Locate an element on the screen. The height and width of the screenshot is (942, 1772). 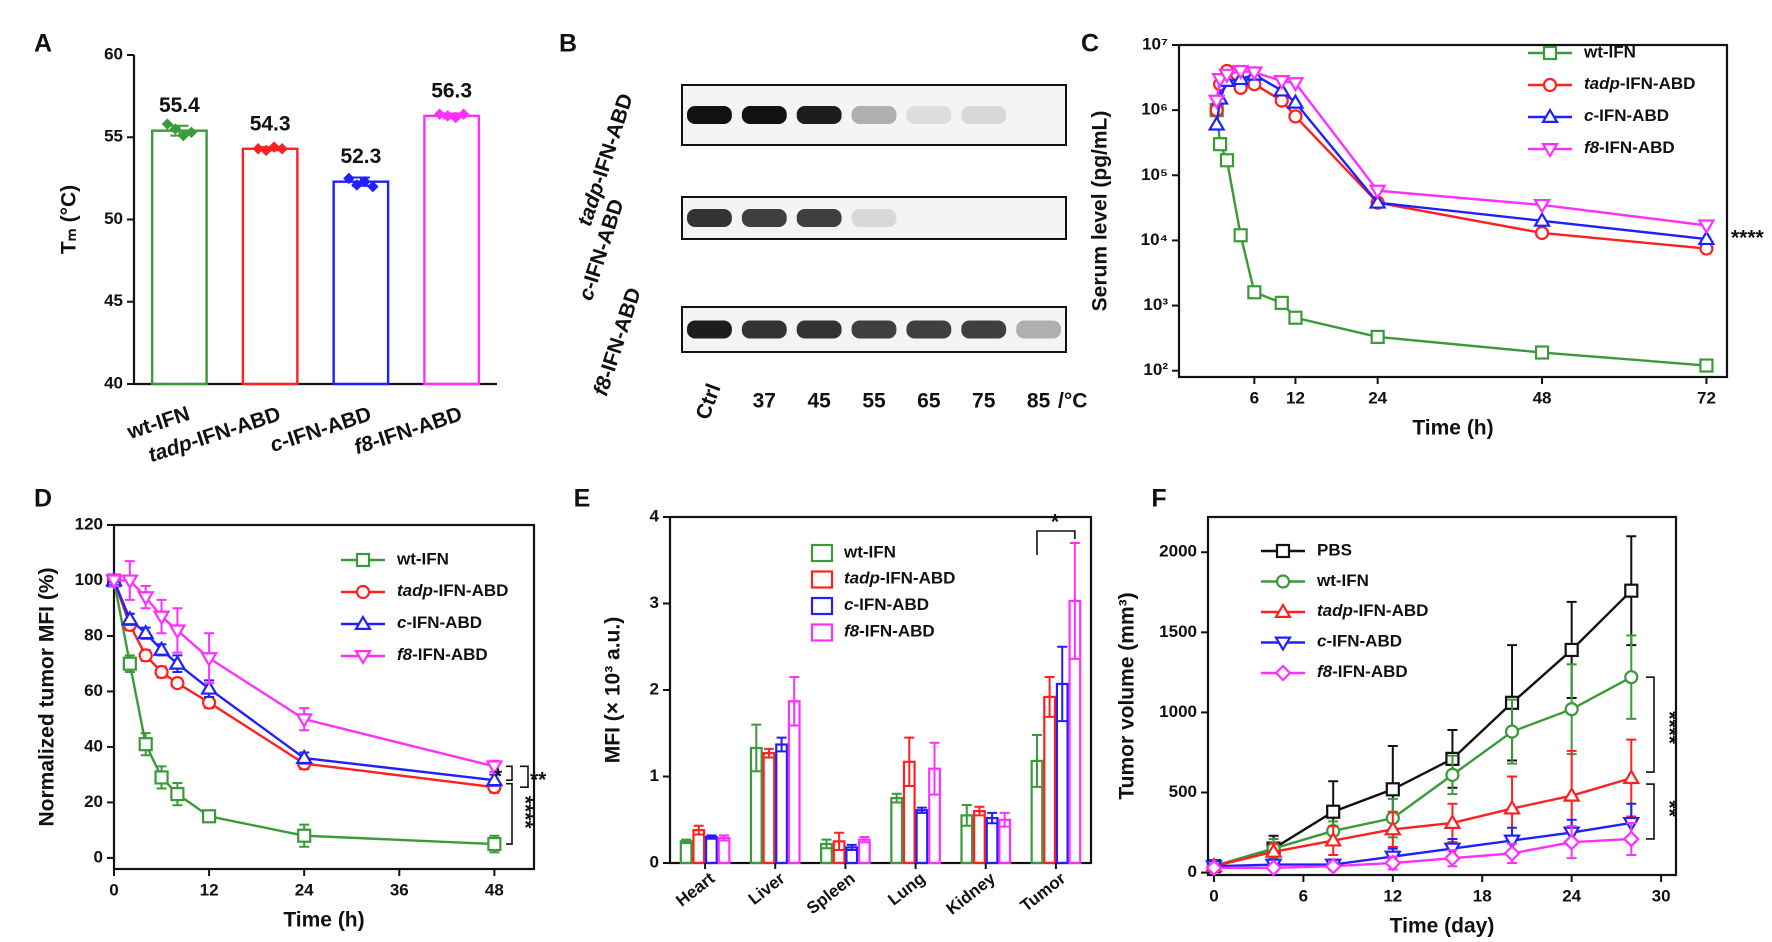
legend-swatch is located at coordinates (822, 632).